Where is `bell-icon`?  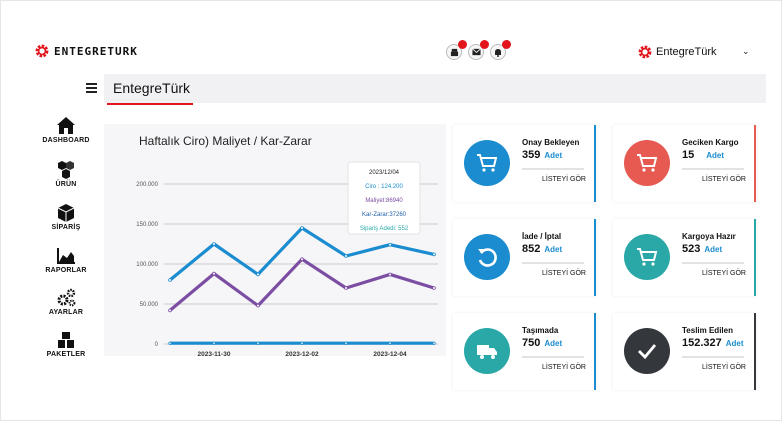
bell-icon is located at coordinates (500, 50).